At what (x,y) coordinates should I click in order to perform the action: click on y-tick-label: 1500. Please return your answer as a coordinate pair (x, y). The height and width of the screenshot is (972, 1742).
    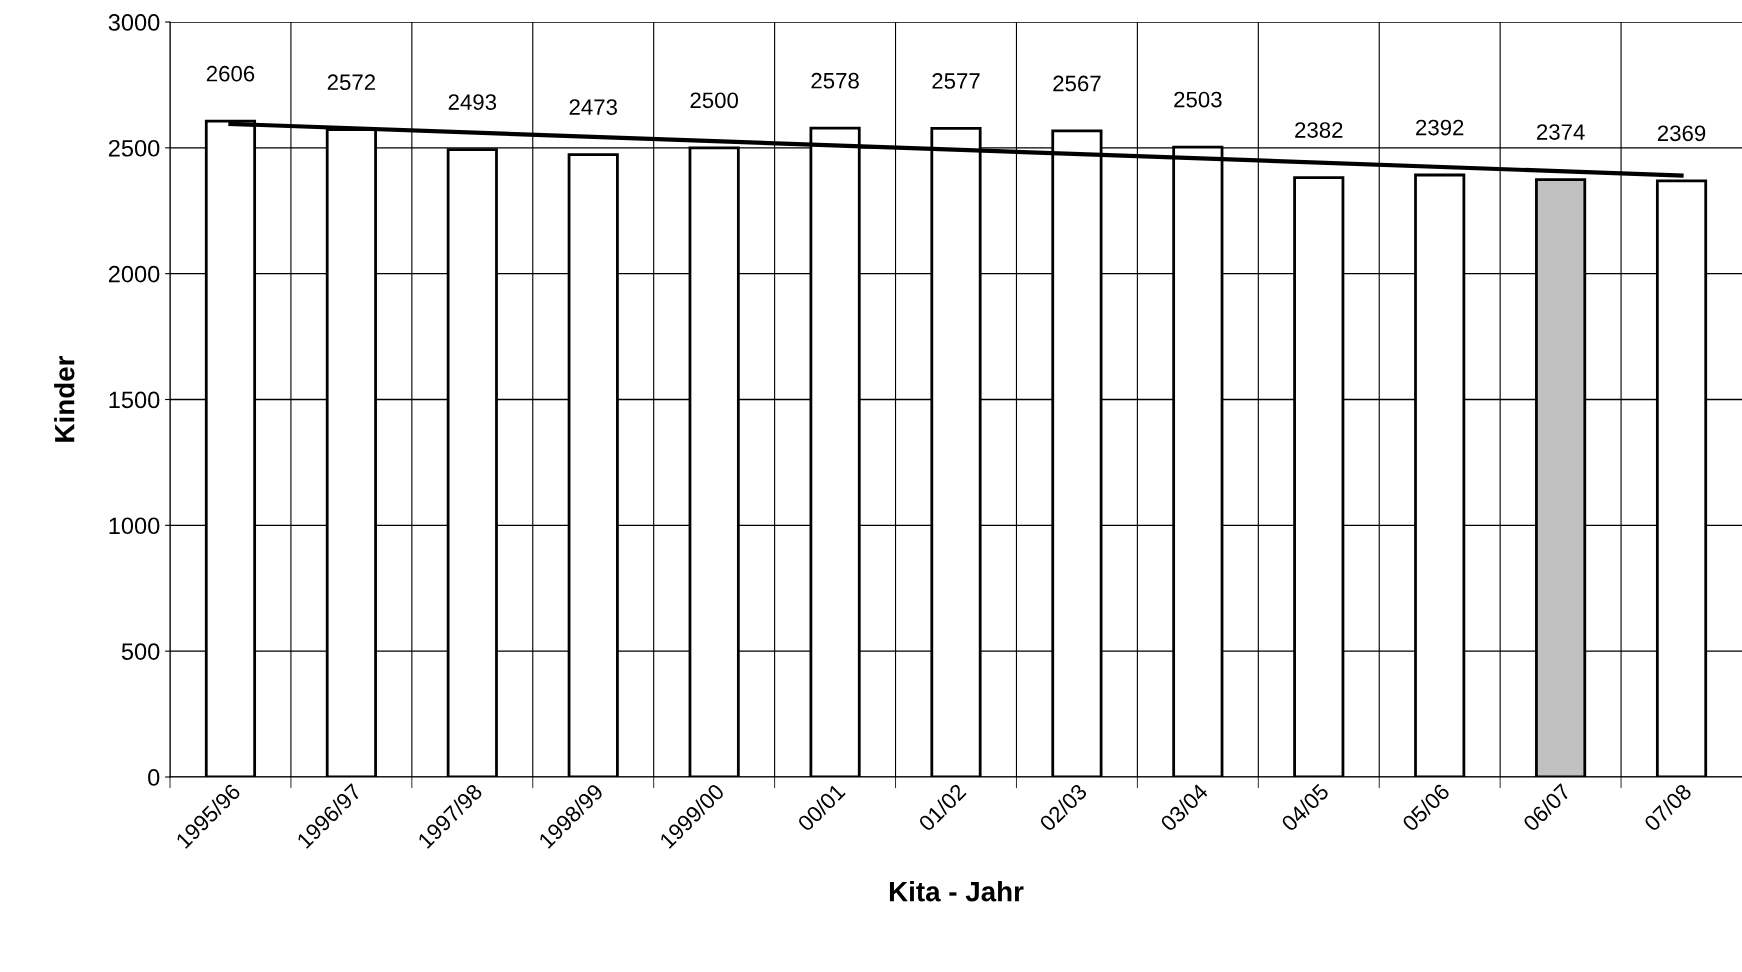
    Looking at the image, I should click on (134, 400).